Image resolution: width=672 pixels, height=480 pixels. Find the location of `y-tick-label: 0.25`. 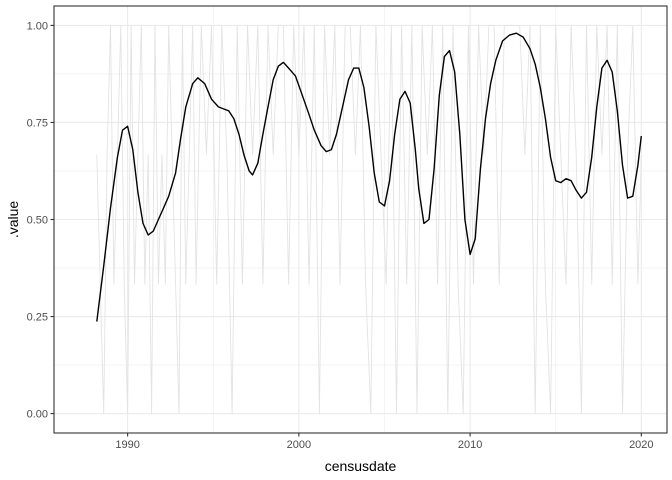

y-tick-label: 0.25 is located at coordinates (37, 318).